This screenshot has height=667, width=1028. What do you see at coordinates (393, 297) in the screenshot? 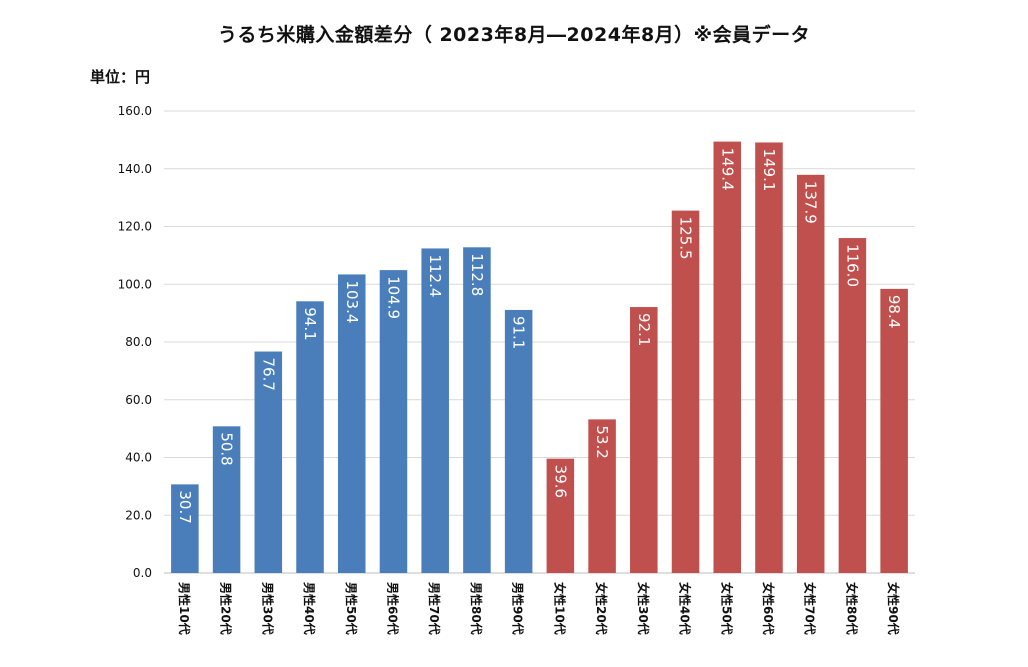
I see `bar-value-label: 104.9` at bounding box center [393, 297].